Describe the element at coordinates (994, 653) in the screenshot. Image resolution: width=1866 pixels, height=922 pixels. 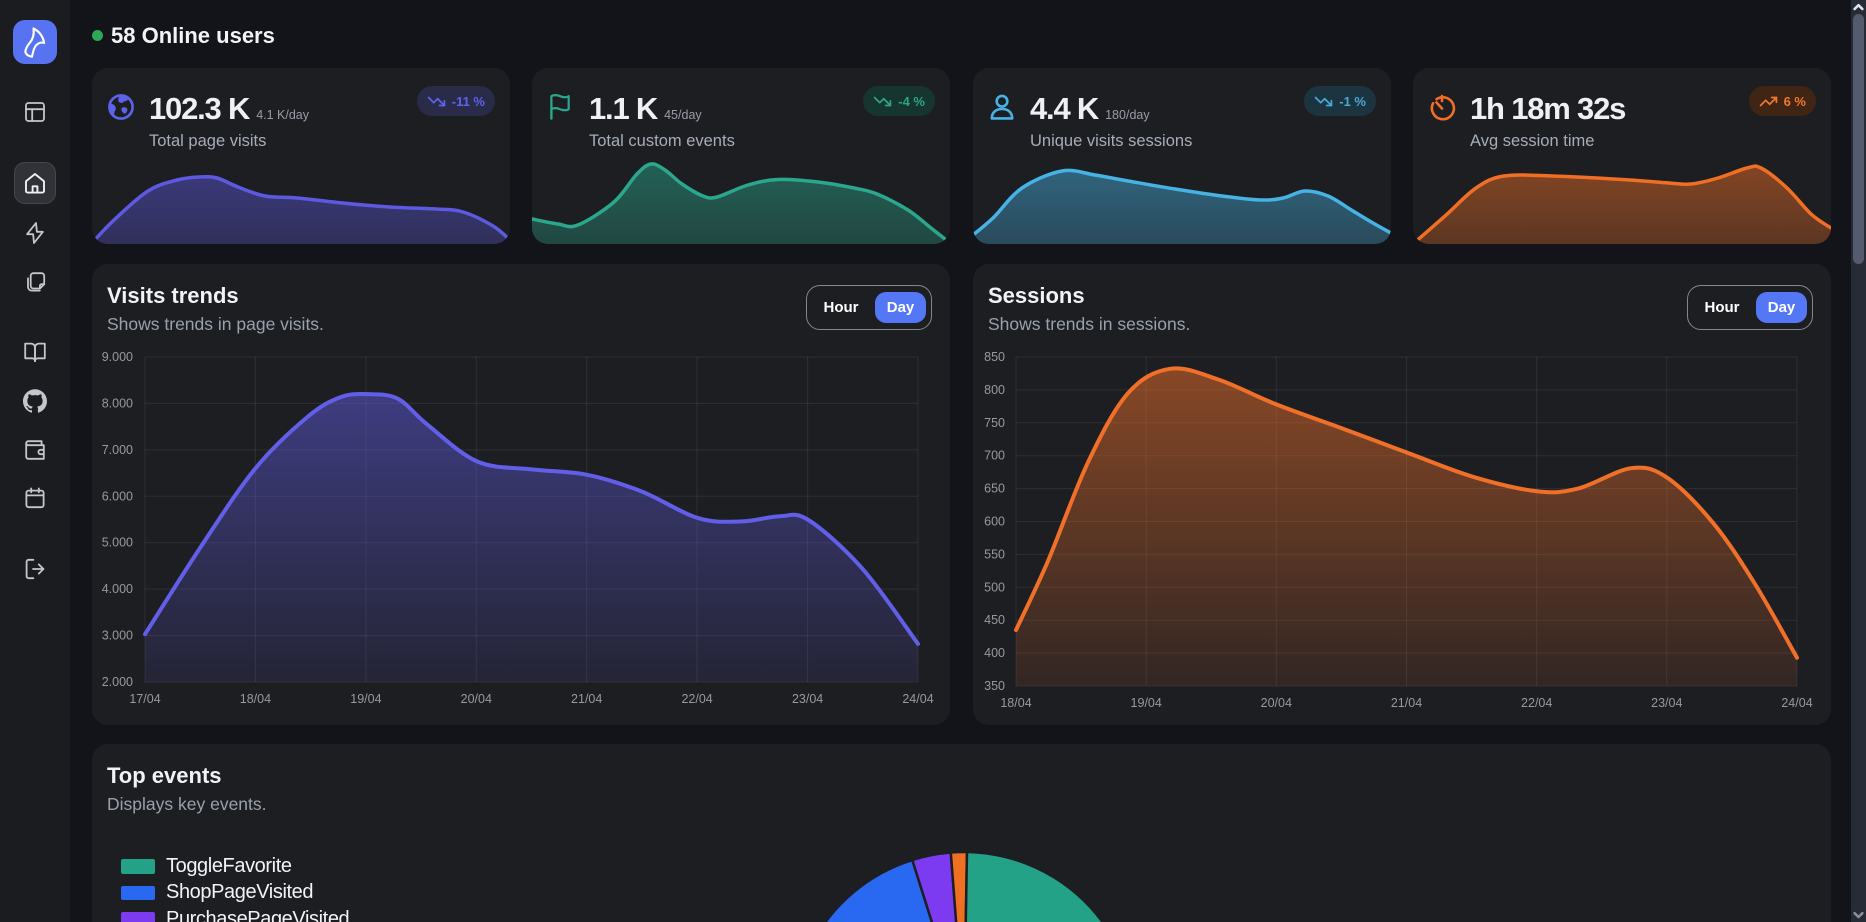
I see `svg-text: 400` at that location.